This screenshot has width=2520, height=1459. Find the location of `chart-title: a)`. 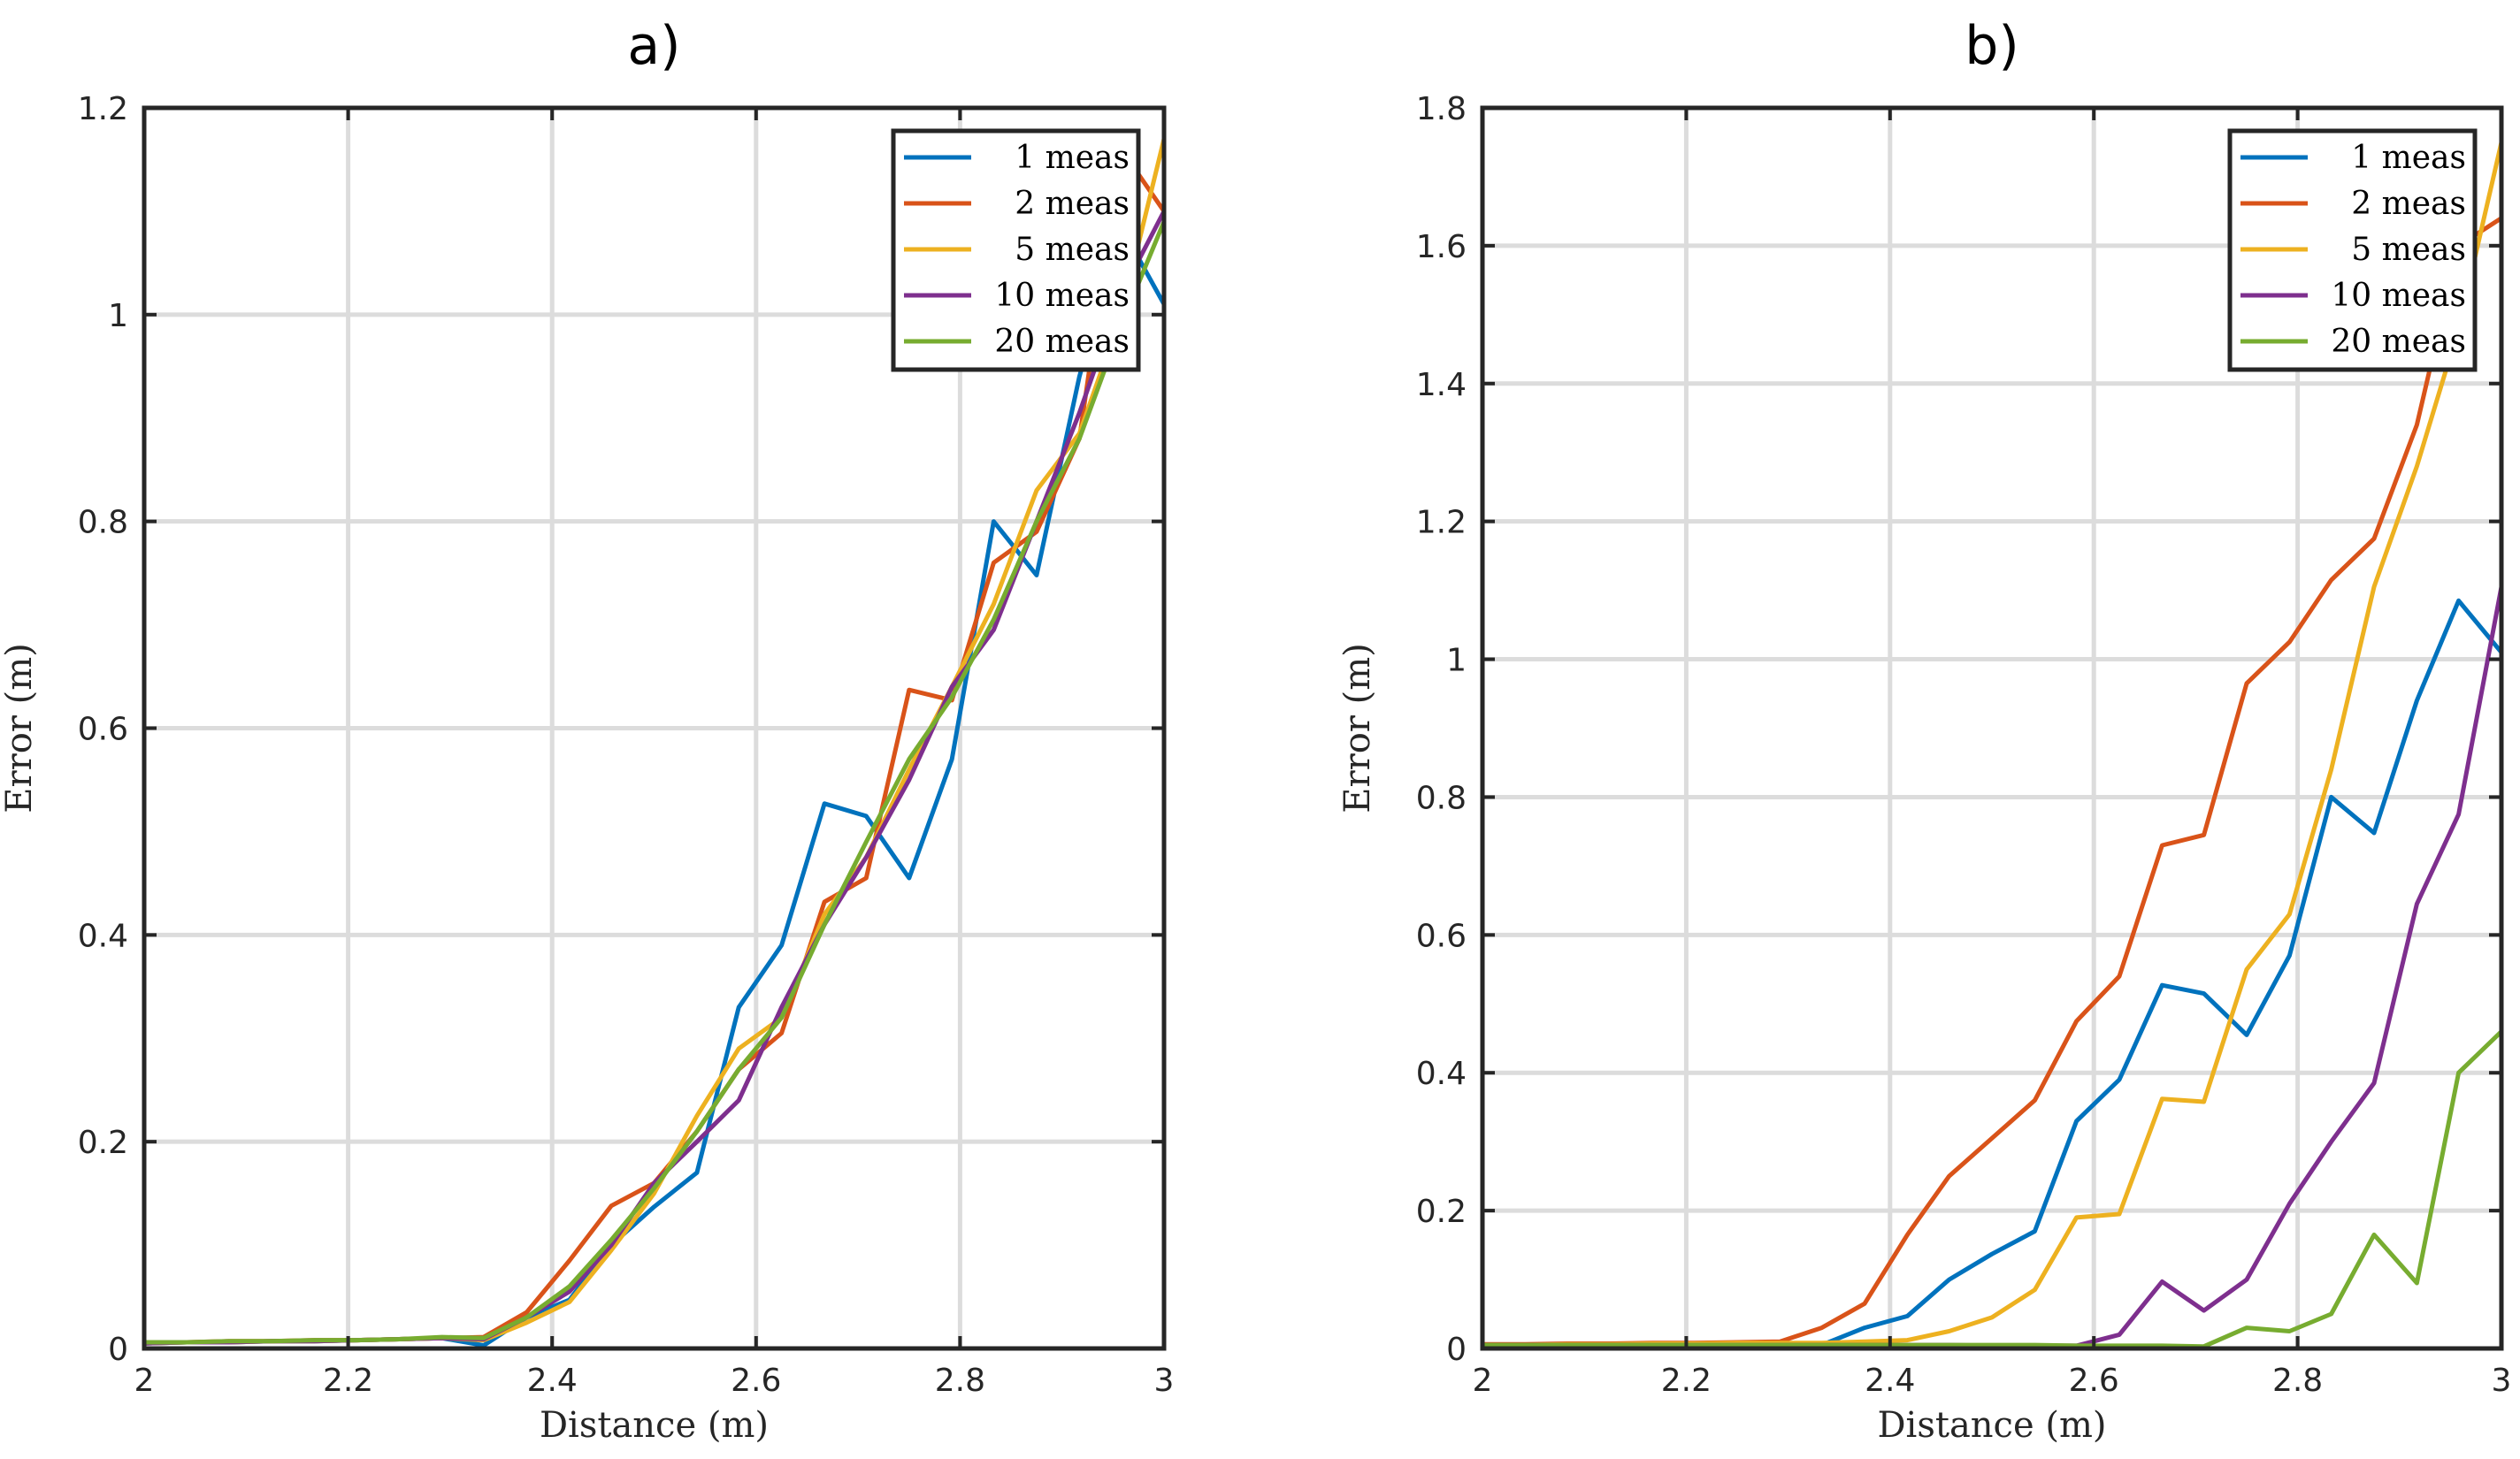

chart-title: a) is located at coordinates (653, 46).